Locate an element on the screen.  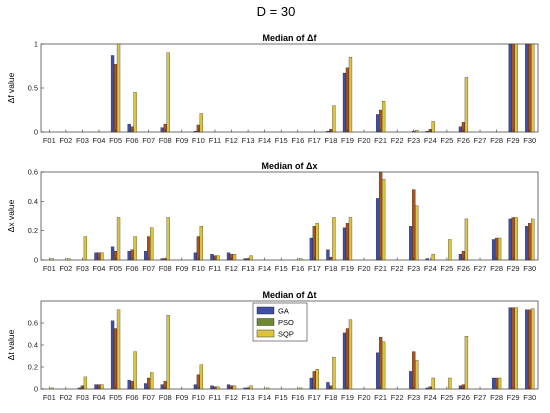
x-tick-label: F22 is located at coordinates (397, 268).